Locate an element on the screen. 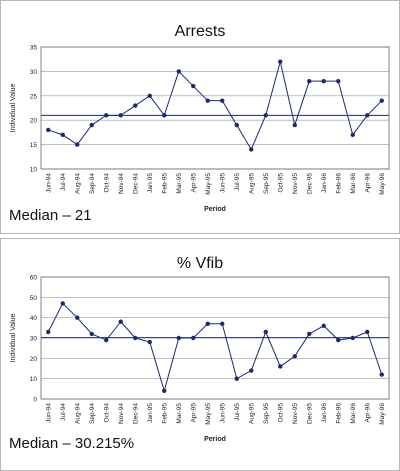  vfib-x-tick-label: Oct-95 is located at coordinates (280, 413).